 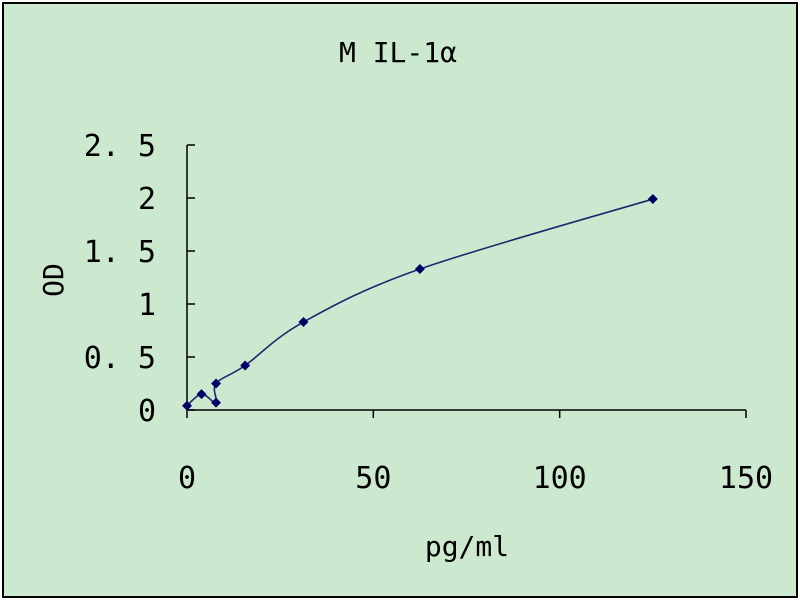 What do you see at coordinates (560, 478) in the screenshot?
I see `x-tick-label: 100` at bounding box center [560, 478].